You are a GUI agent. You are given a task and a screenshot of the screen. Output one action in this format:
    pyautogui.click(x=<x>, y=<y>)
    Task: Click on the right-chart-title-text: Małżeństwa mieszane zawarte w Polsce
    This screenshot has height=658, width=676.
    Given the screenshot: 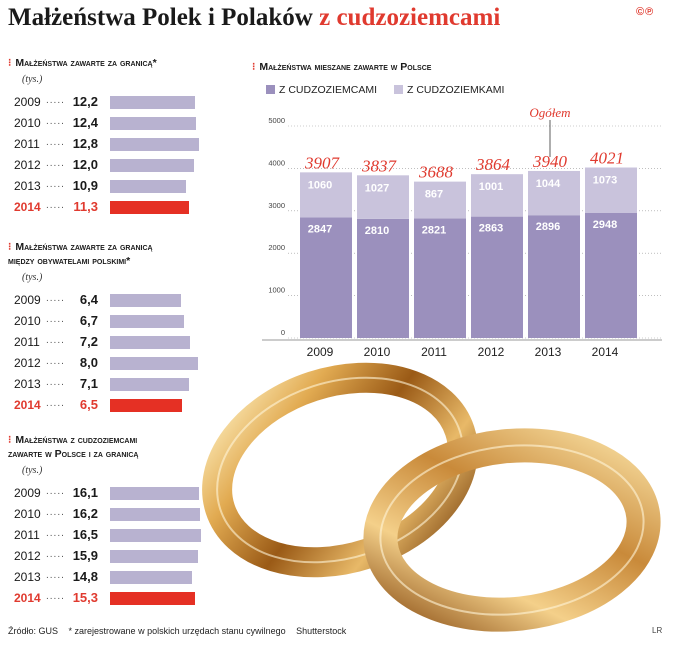 What is the action you would take?
    pyautogui.click(x=345, y=67)
    